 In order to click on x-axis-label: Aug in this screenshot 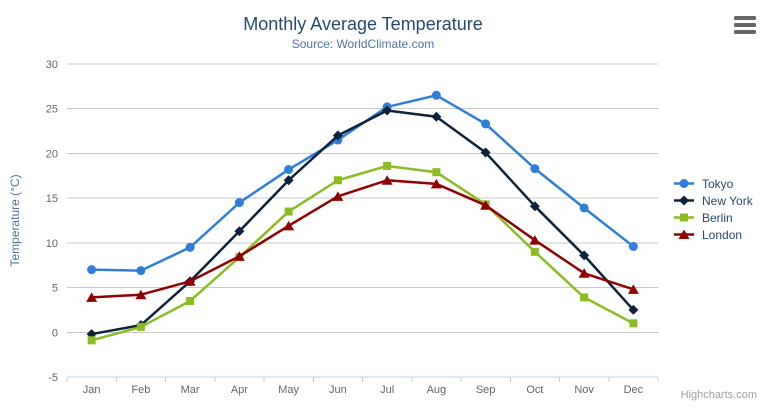, I will do `click(437, 390)`.